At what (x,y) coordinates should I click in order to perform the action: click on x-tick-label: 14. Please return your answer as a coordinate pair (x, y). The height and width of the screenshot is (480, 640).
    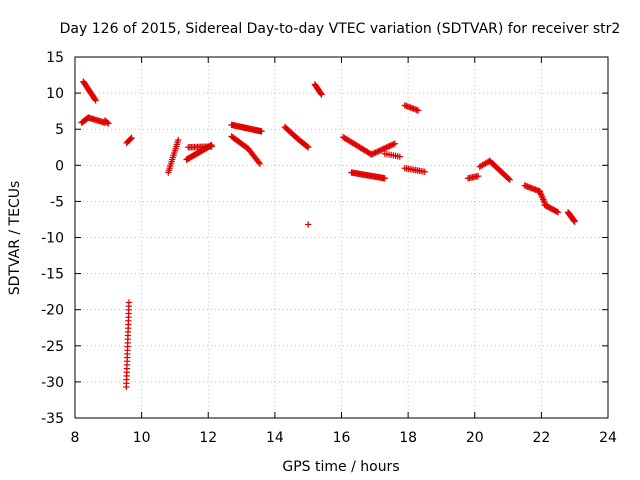
    Looking at the image, I should click on (275, 438).